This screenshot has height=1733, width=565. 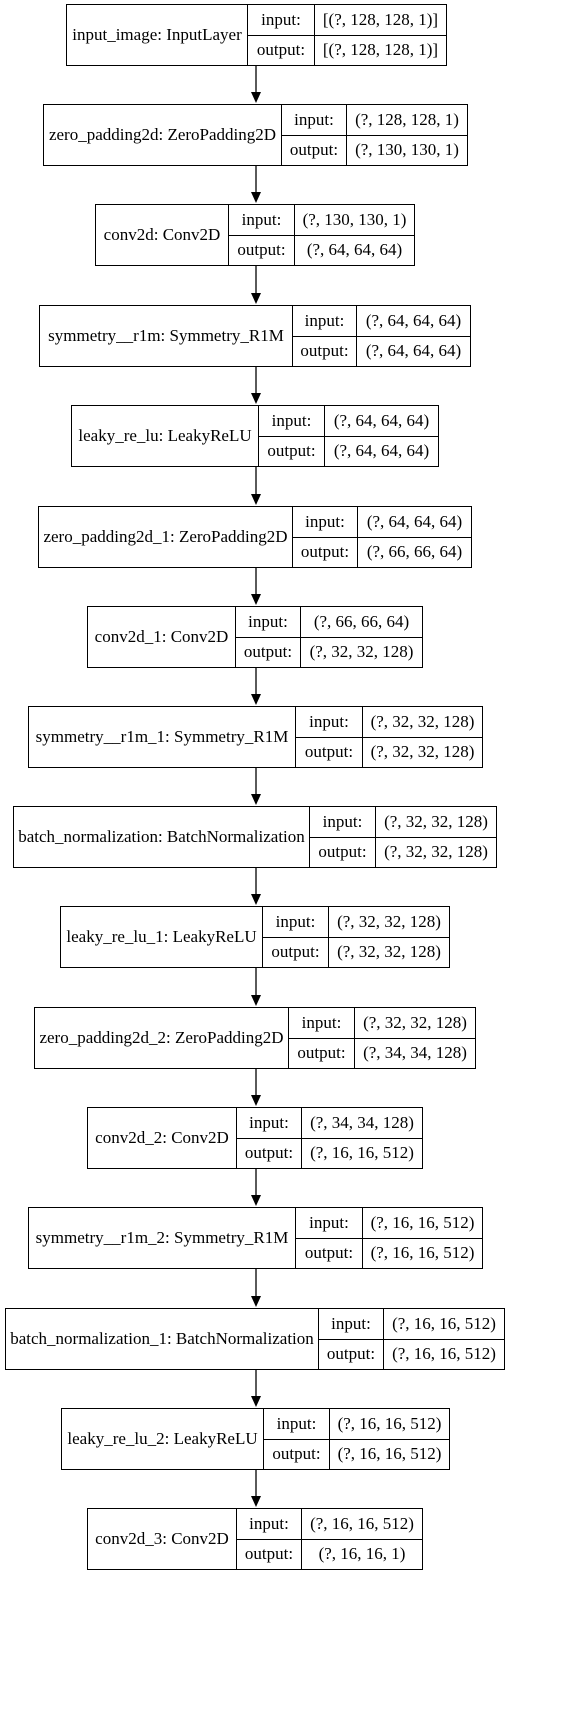 I want to click on layer-name: conv2d: Conv2D, so click(x=162, y=235).